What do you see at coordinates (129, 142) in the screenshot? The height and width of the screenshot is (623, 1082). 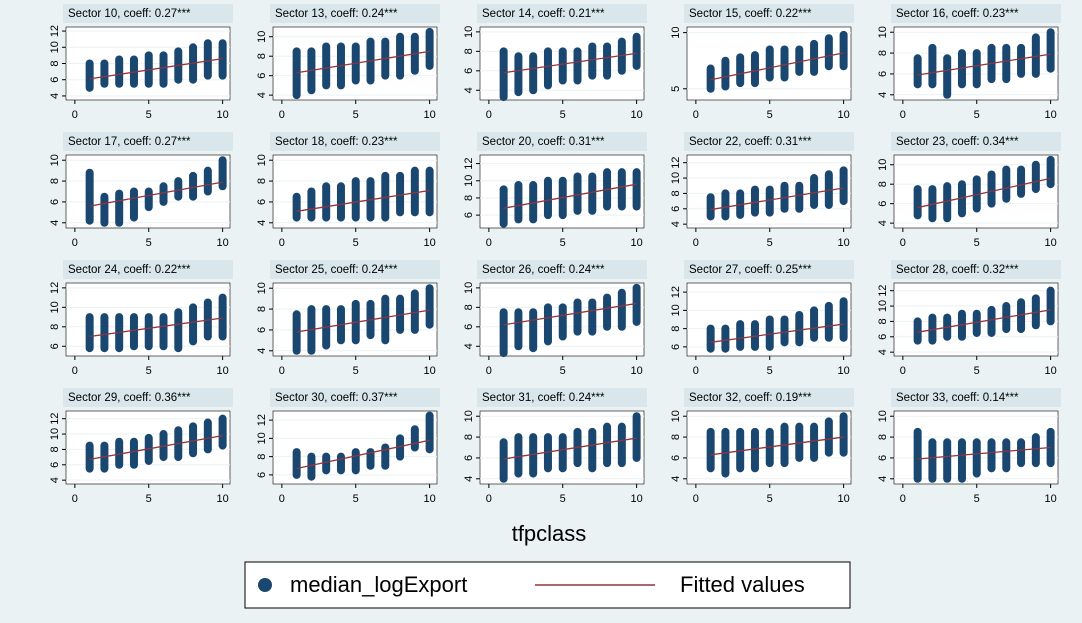 I see `panel-title: Sector 17, coeff: 0.27***` at bounding box center [129, 142].